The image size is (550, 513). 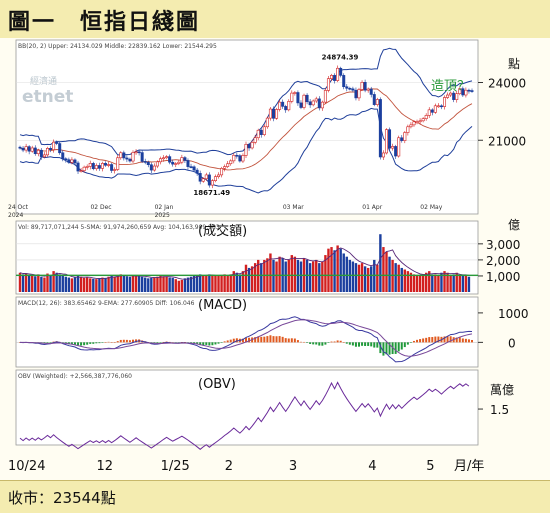 I want to click on price-y-unit: 點, so click(x=514, y=64).